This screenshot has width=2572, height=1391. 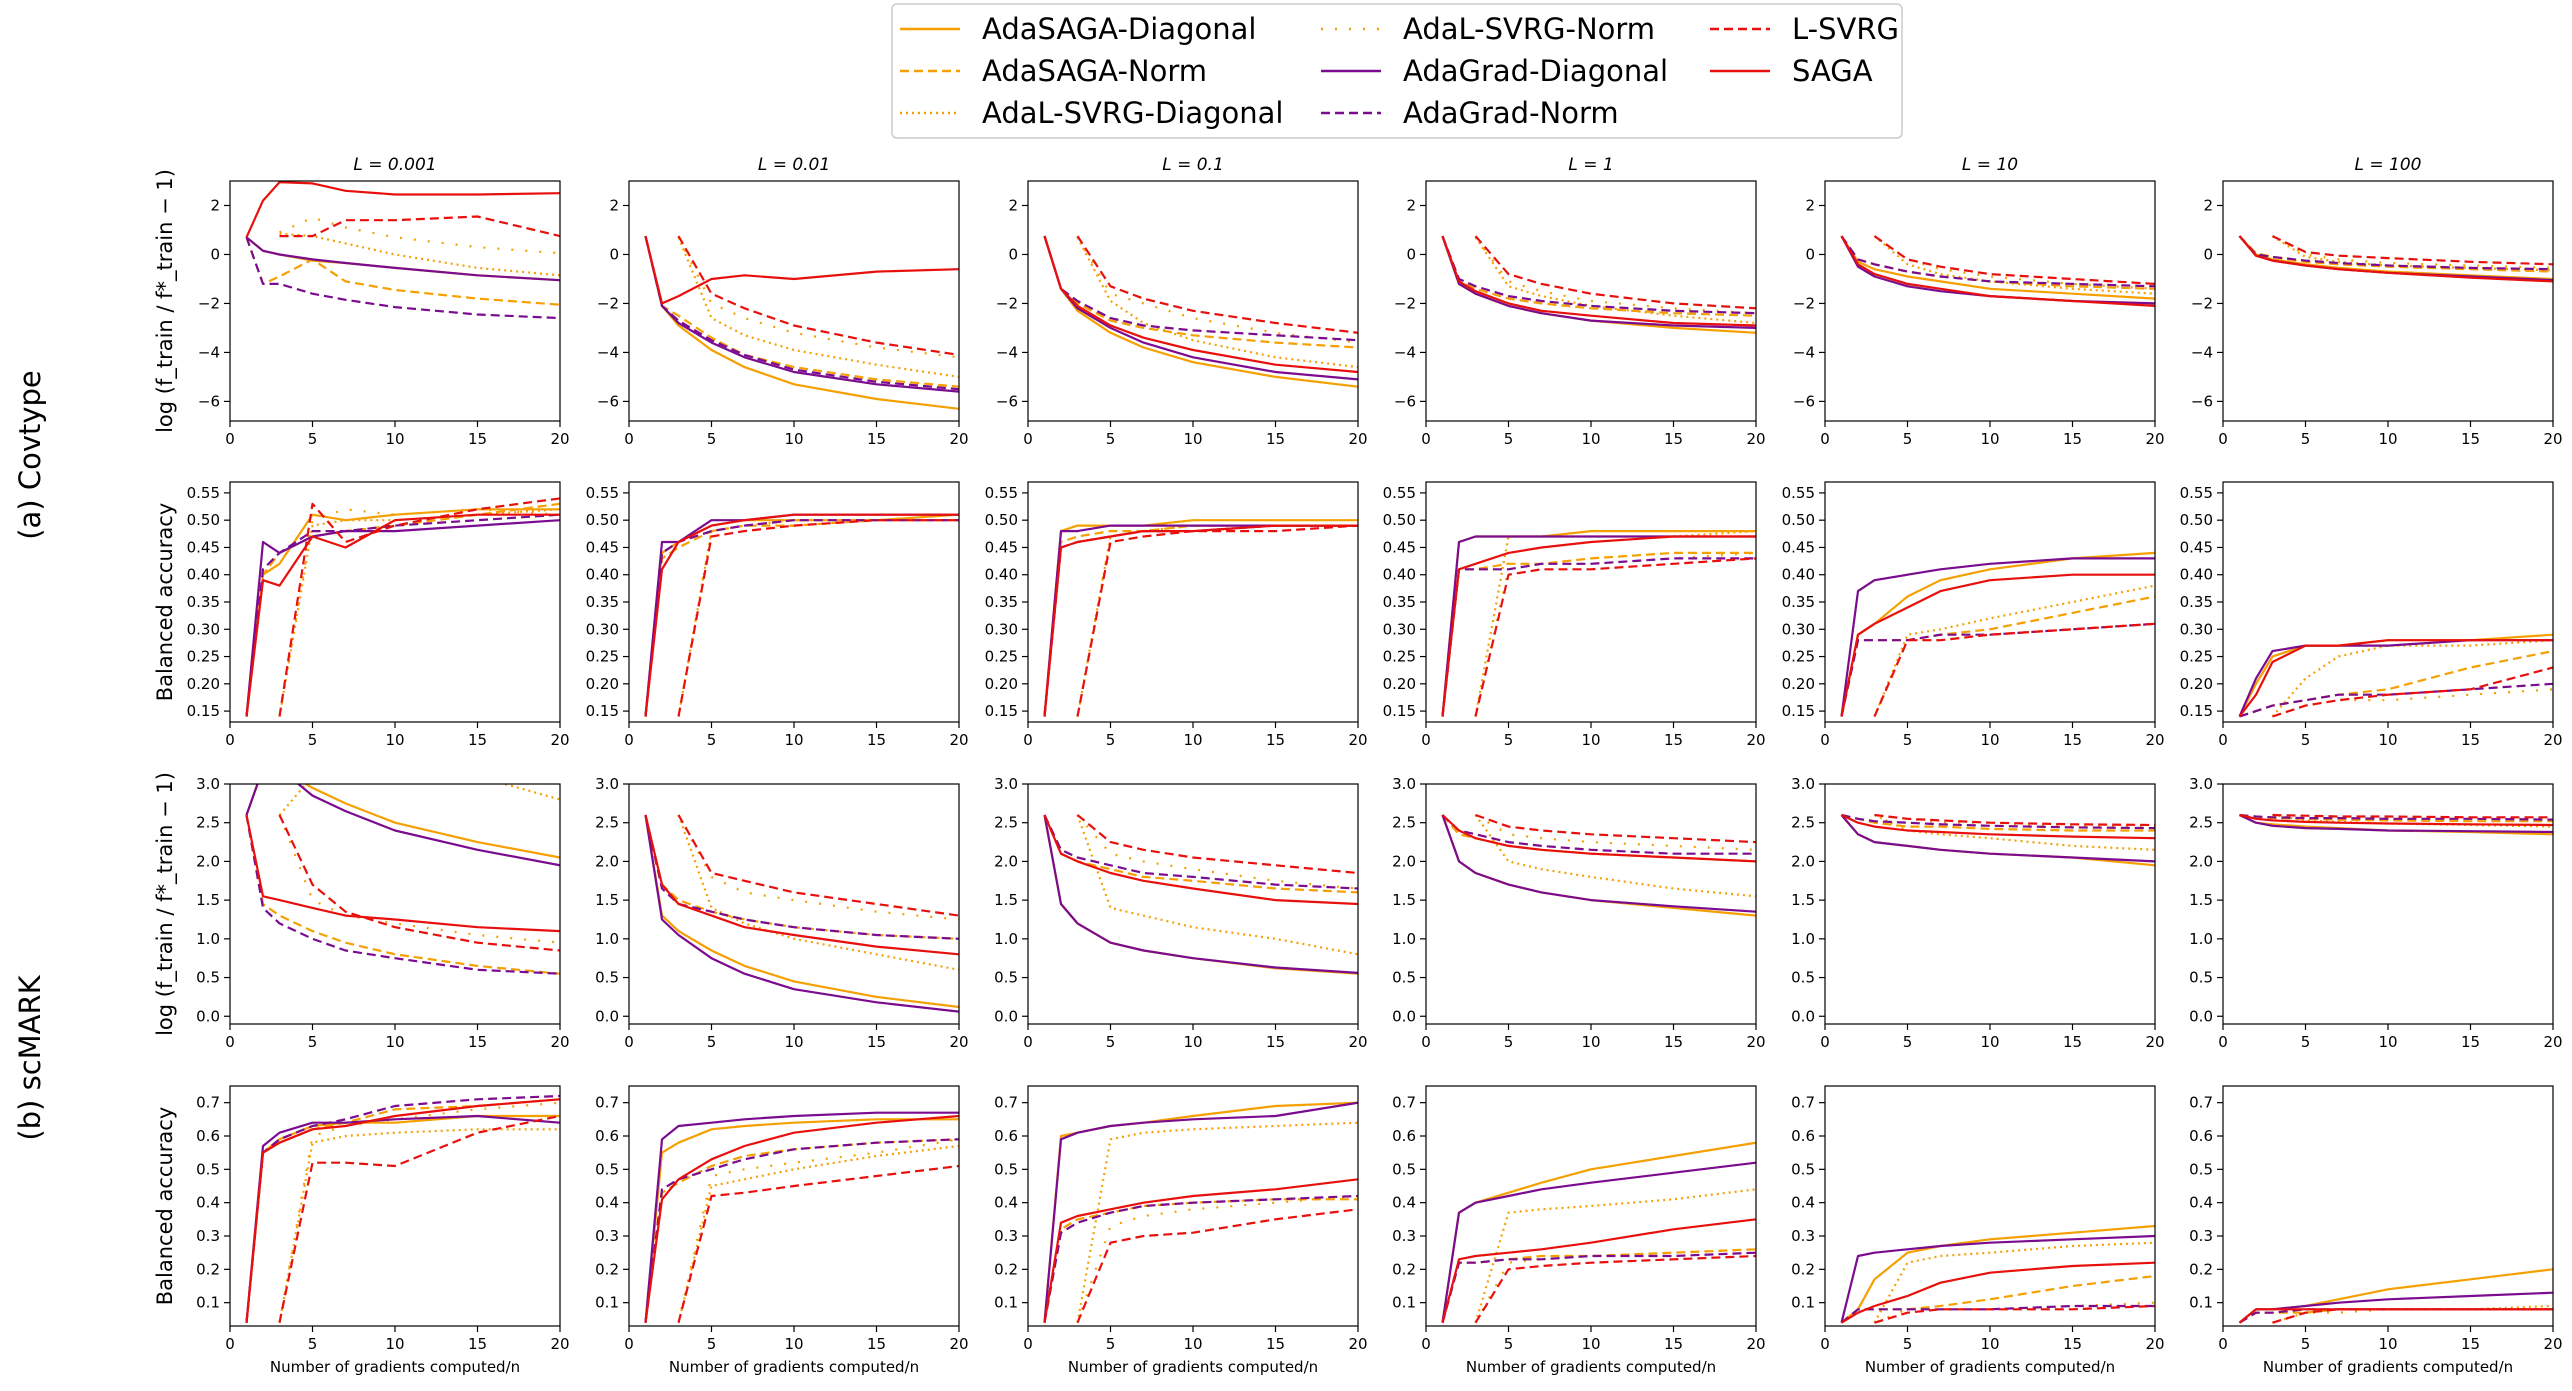 I want to click on legend-entry: AdaGrad-Norm, so click(x=1470, y=113).